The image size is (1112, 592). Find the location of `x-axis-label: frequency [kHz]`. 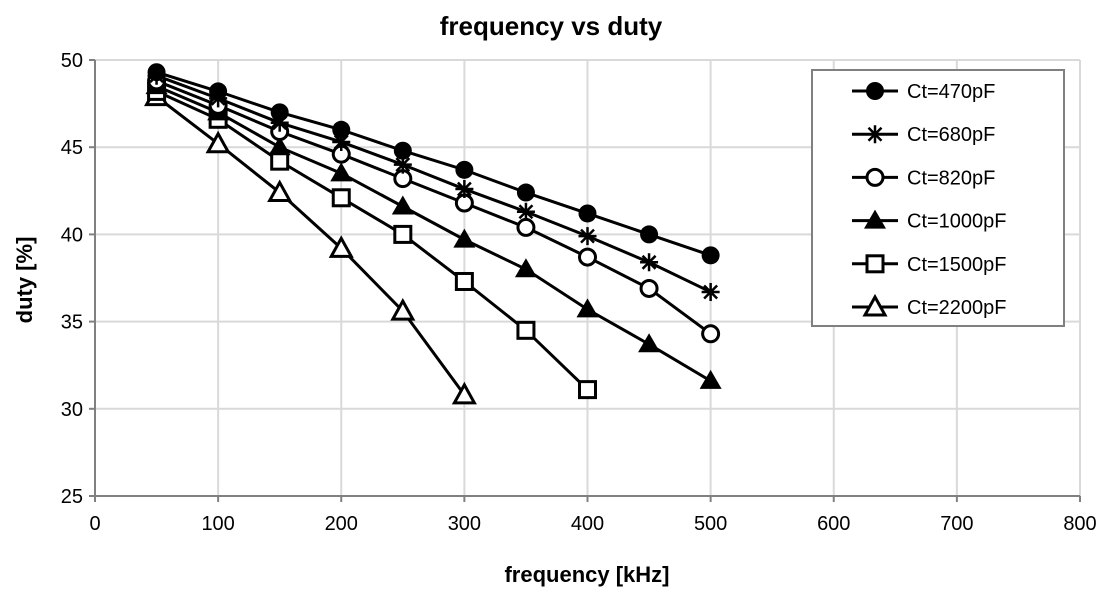

x-axis-label: frequency [kHz] is located at coordinates (586, 574).